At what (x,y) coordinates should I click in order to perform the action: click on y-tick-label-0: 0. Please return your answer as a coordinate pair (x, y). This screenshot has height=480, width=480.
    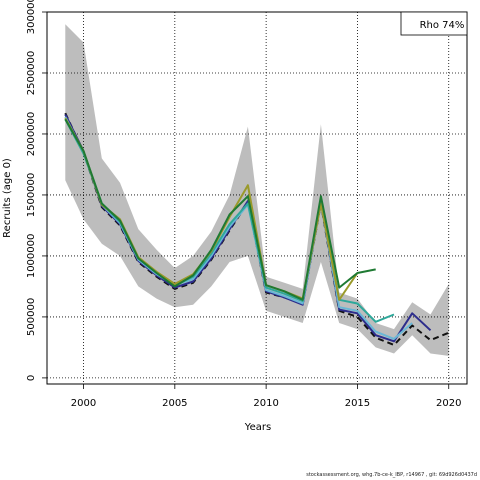
    Looking at the image, I should click on (31, 378).